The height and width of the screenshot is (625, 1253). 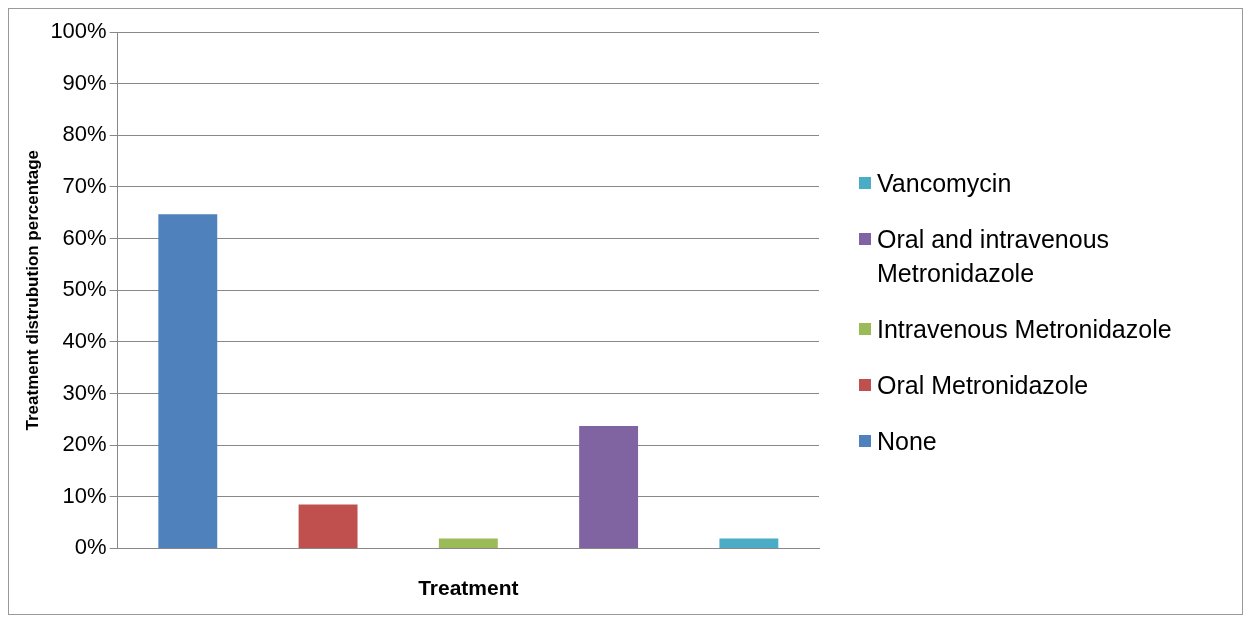 What do you see at coordinates (1024, 329) in the screenshot?
I see `legend-label: Intravenous Metronidazole` at bounding box center [1024, 329].